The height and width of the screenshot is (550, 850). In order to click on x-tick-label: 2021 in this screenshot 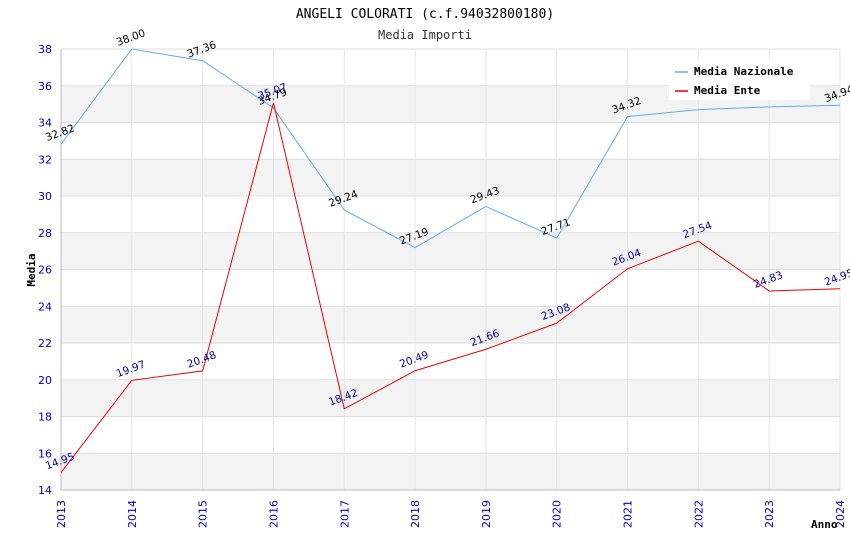, I will do `click(628, 514)`.